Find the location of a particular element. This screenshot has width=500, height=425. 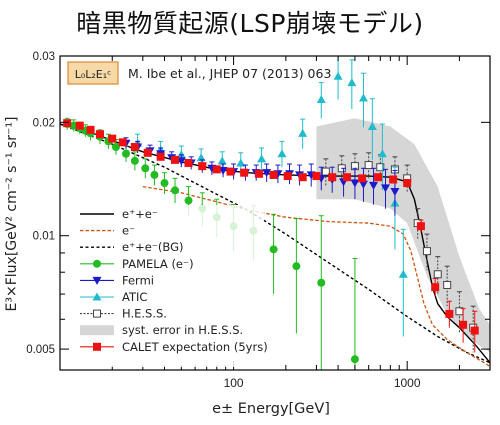

x-tick-label: 100 is located at coordinates (234, 383).